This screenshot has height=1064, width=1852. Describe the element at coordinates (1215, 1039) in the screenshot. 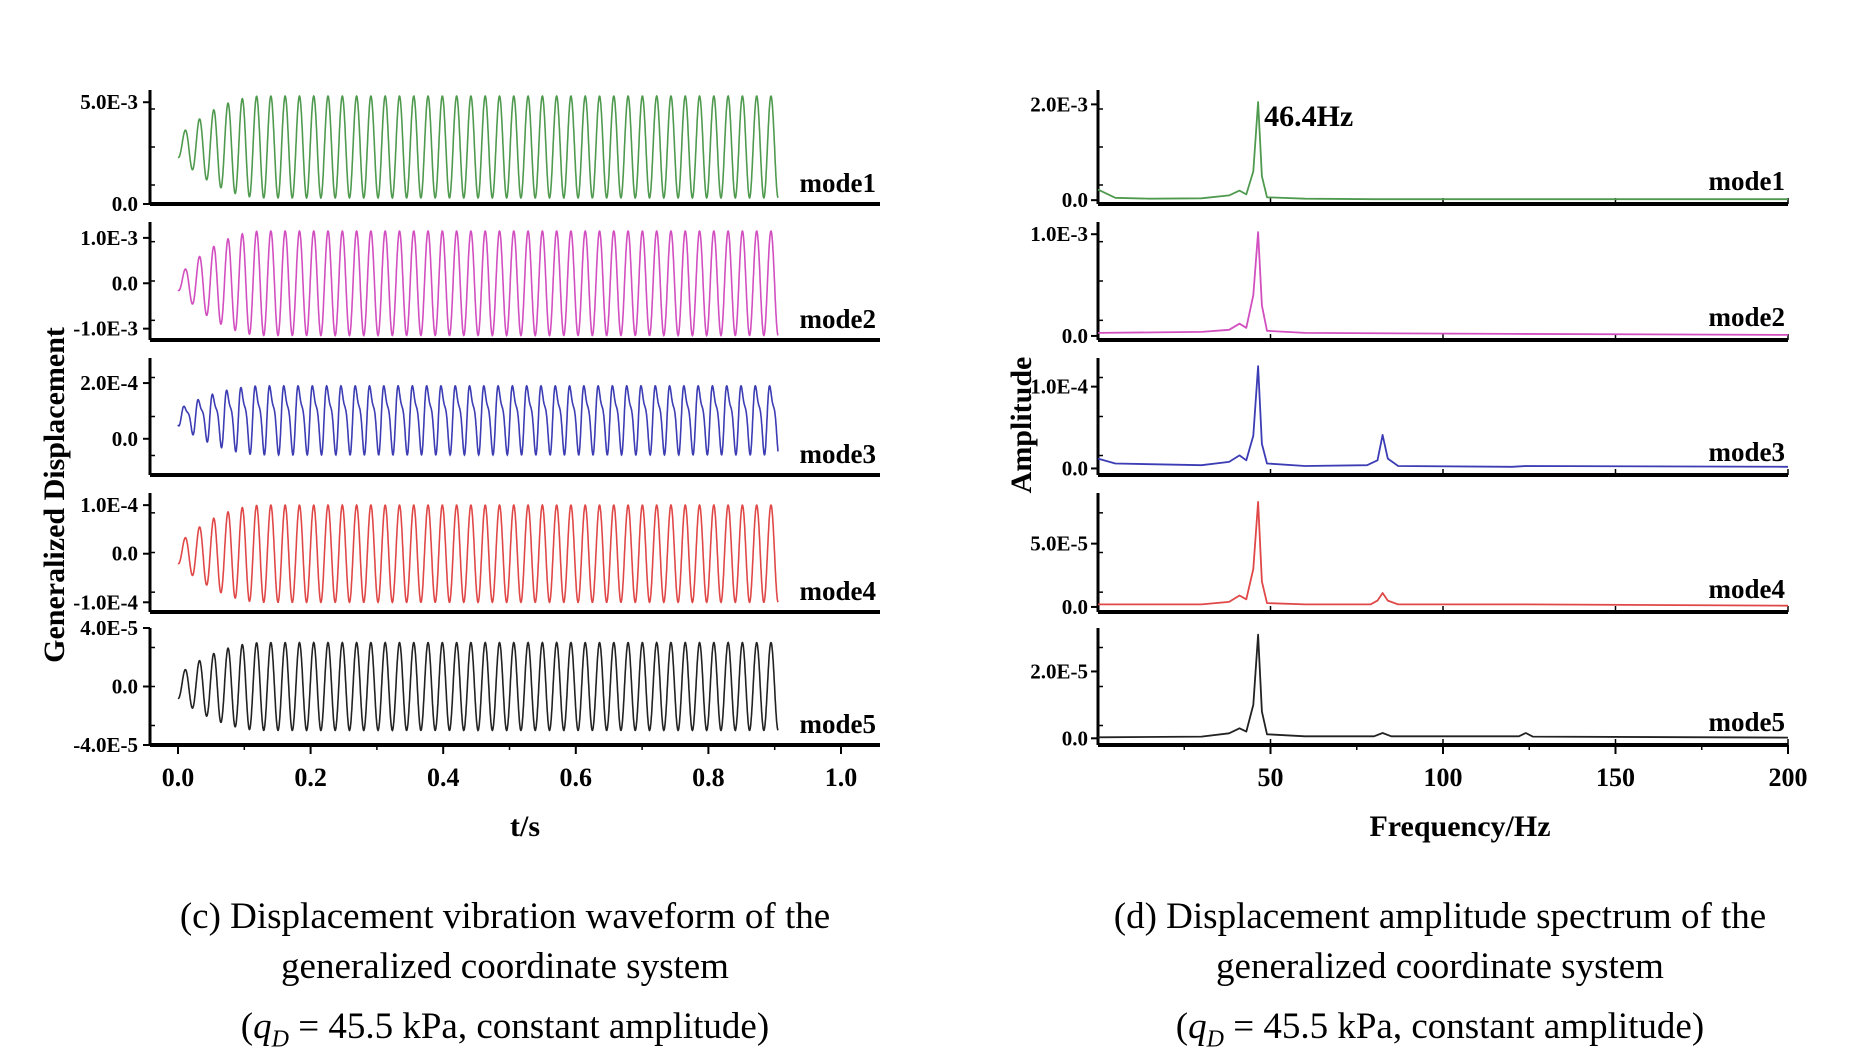

I see `caption-right-sub: D` at that location.